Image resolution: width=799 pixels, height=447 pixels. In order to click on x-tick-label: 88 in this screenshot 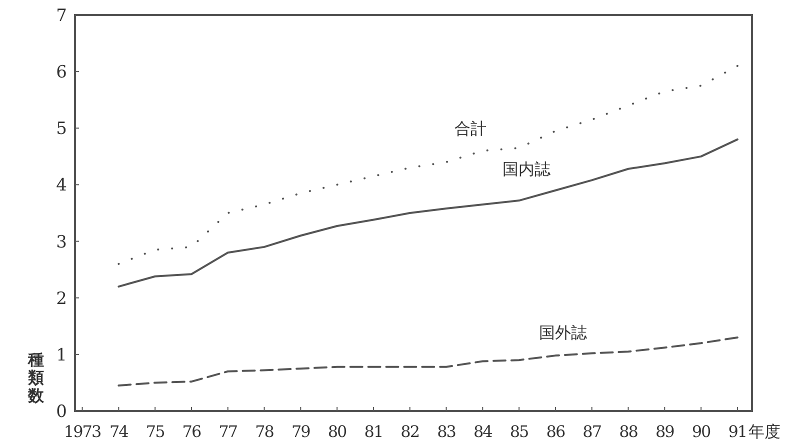, I will do `click(628, 431)`.